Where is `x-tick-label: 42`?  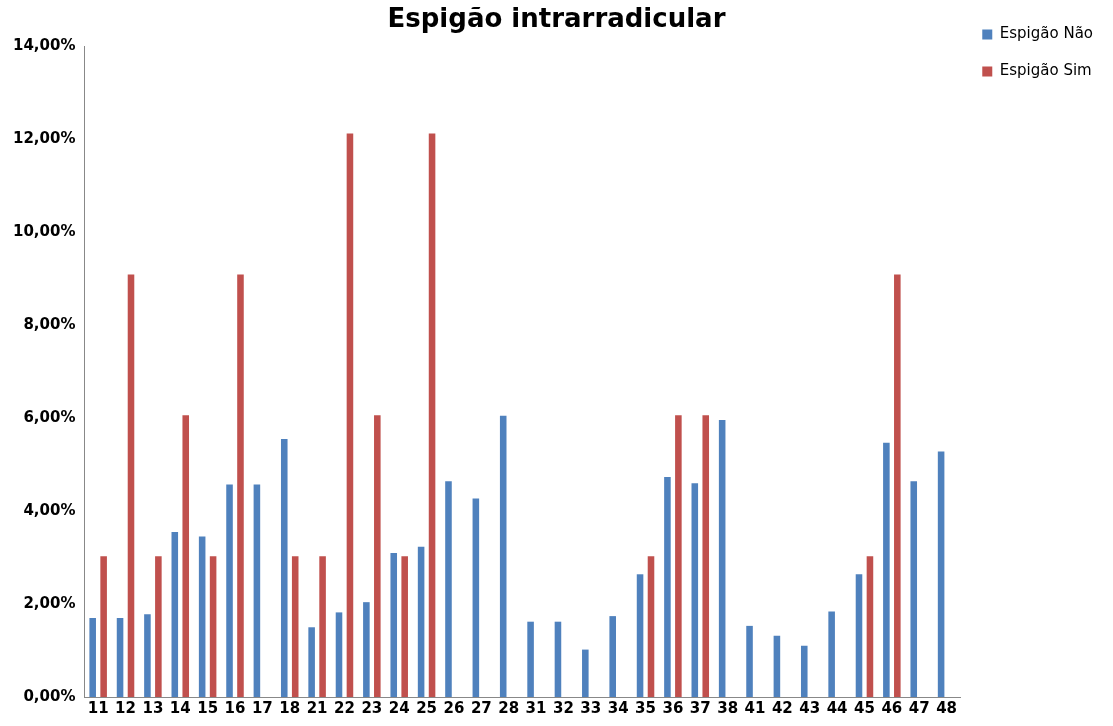 x-tick-label: 42 is located at coordinates (782, 707).